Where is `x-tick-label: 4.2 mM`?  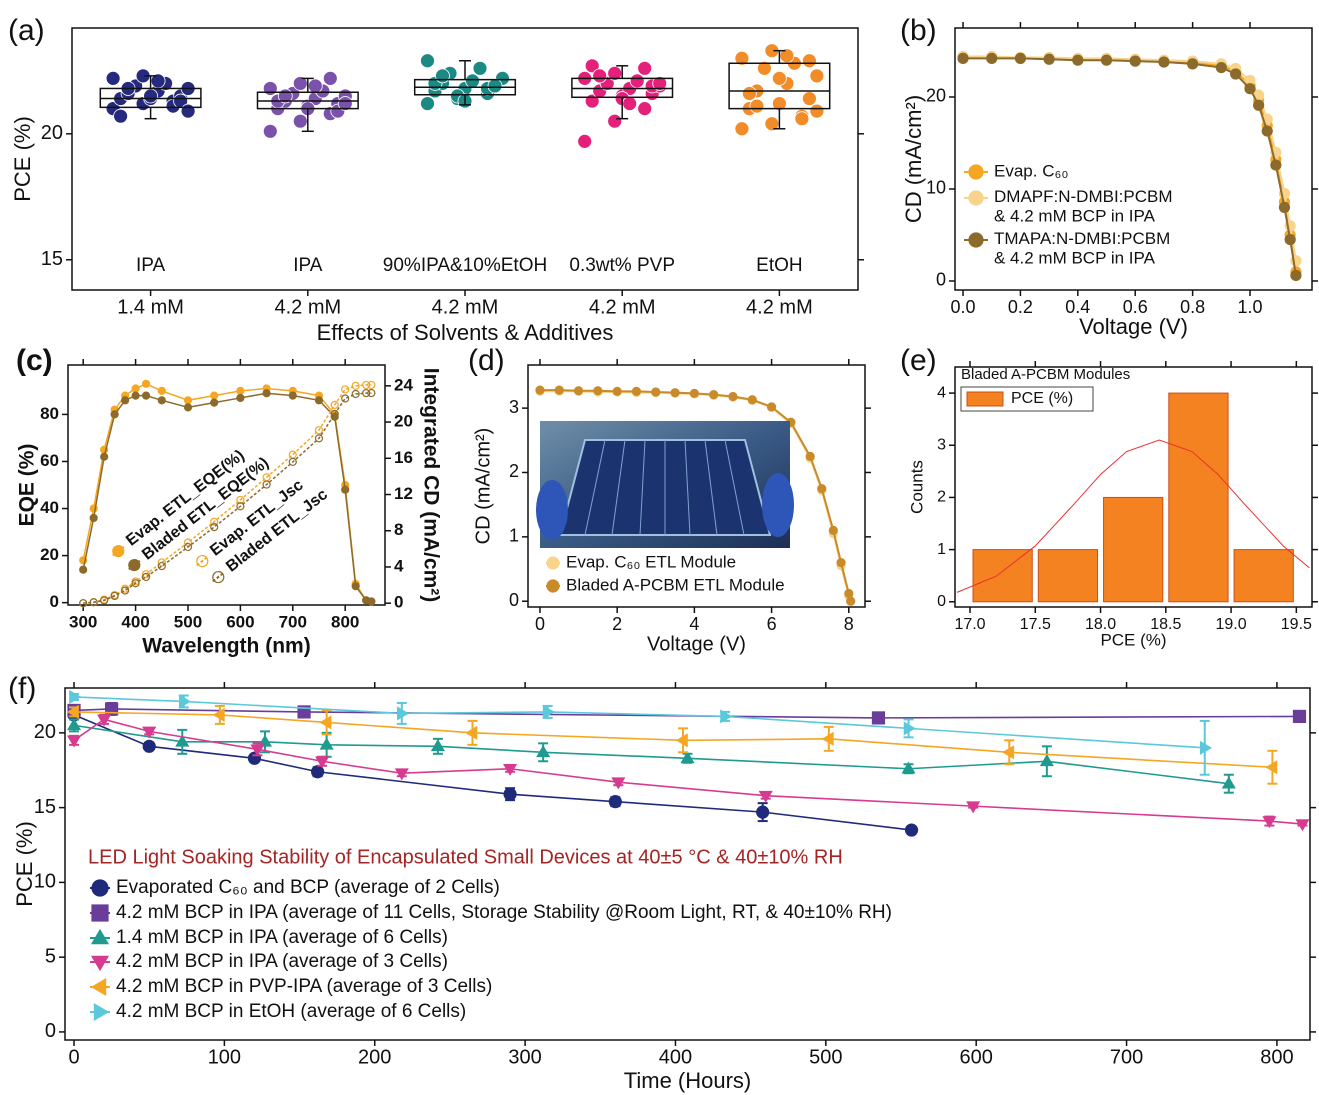 x-tick-label: 4.2 mM is located at coordinates (622, 307).